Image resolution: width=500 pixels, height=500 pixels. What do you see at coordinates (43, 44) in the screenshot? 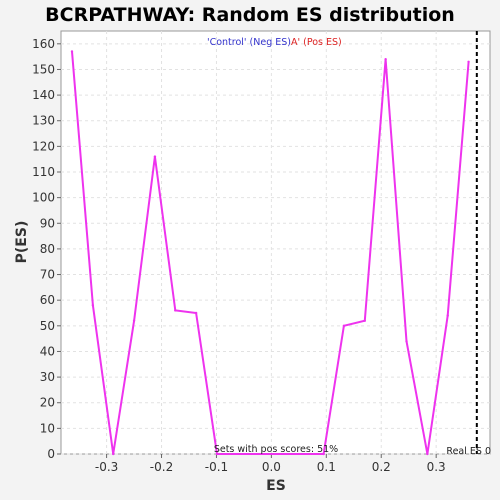
I see `y-tick-label: 160` at bounding box center [43, 44].